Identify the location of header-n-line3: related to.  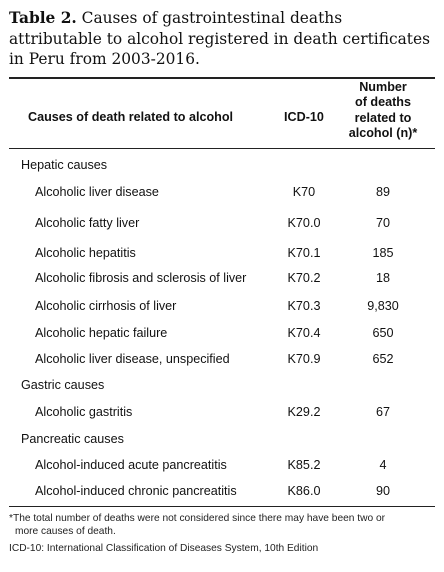
(383, 117).